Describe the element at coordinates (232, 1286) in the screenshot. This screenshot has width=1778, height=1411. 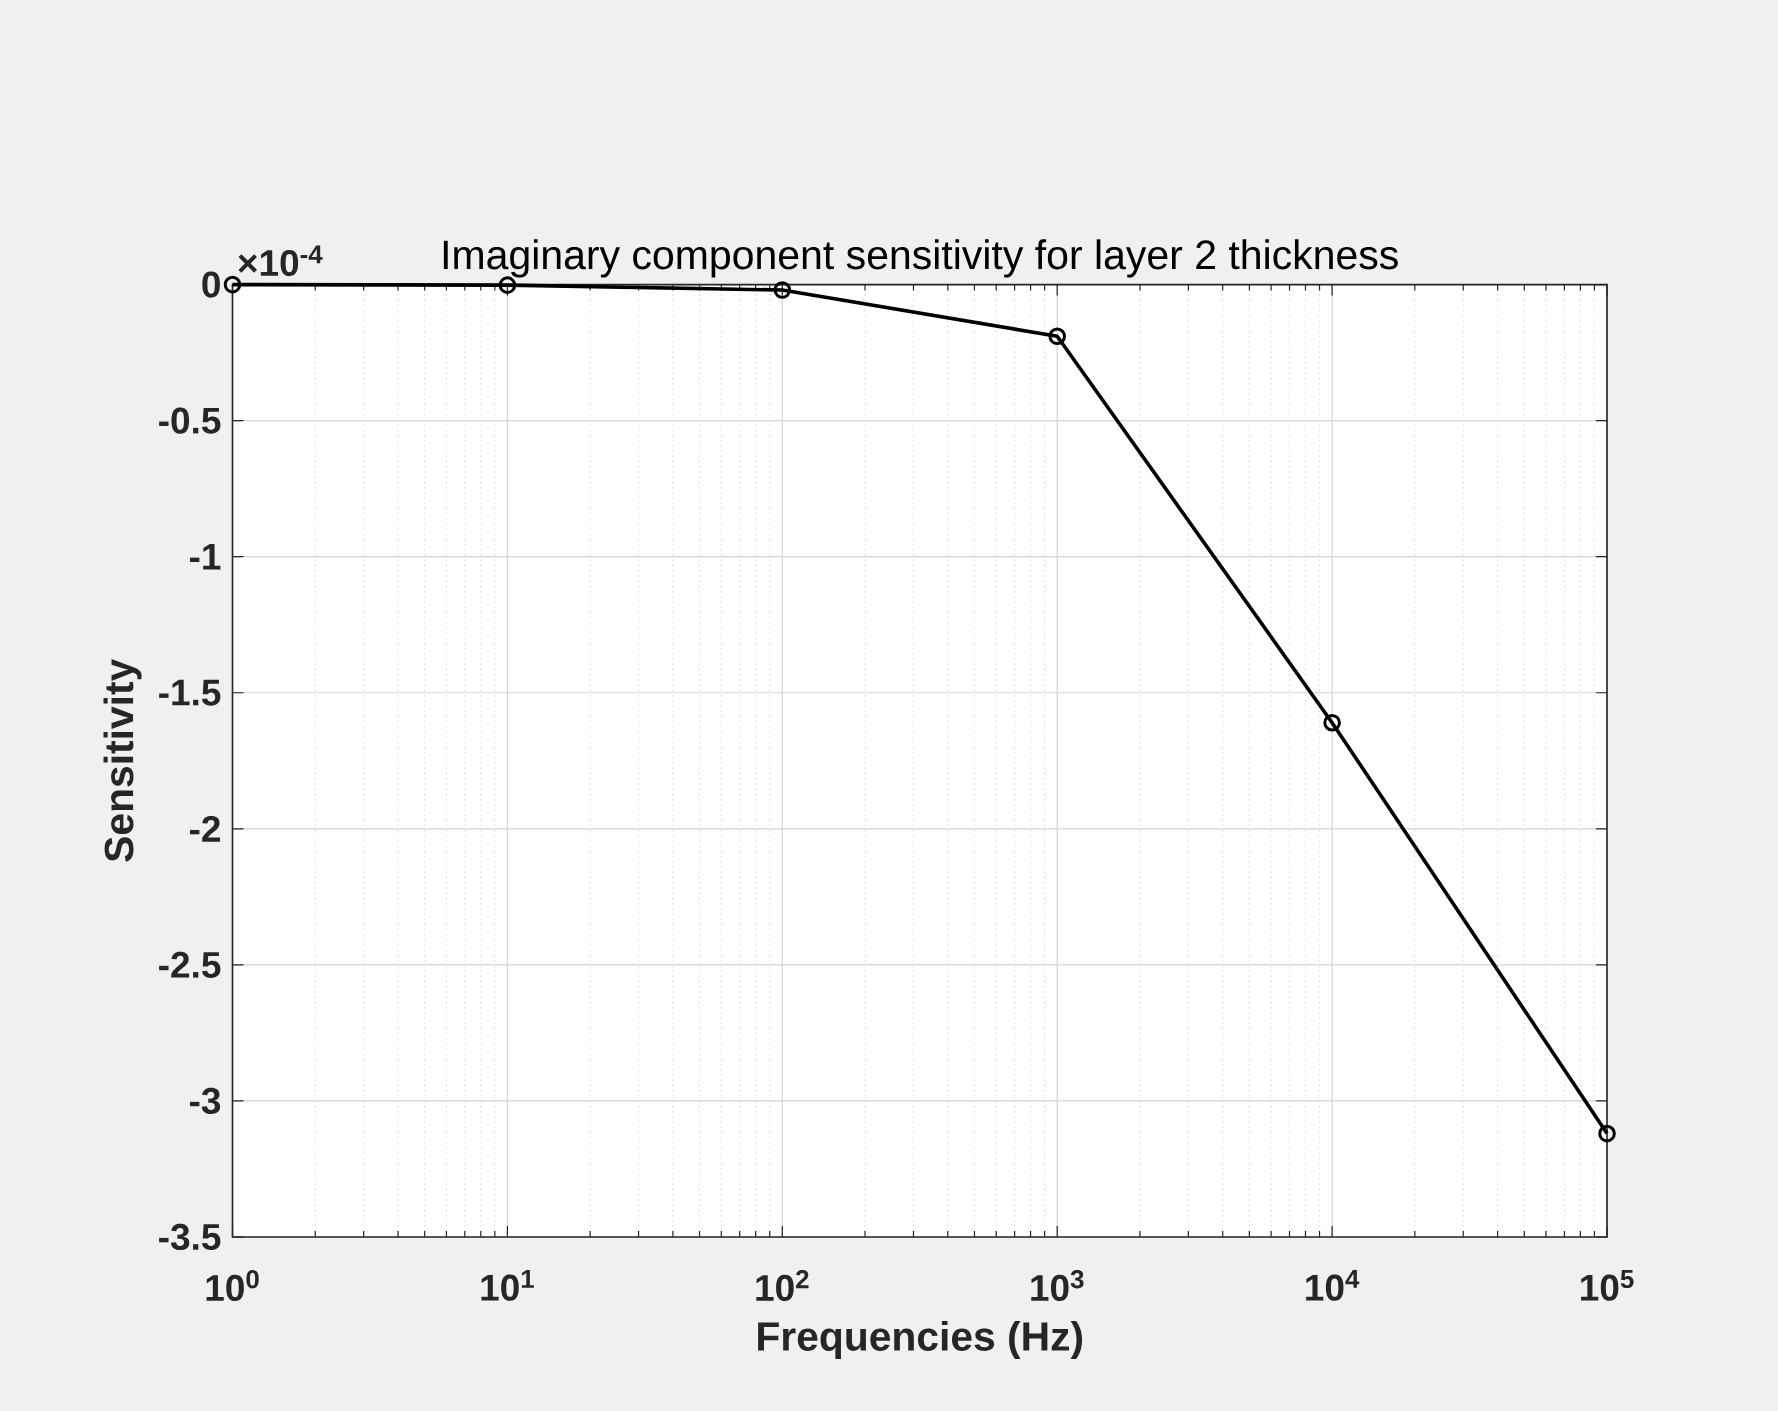
I see `x-tick-label: 10$^{0}$` at that location.